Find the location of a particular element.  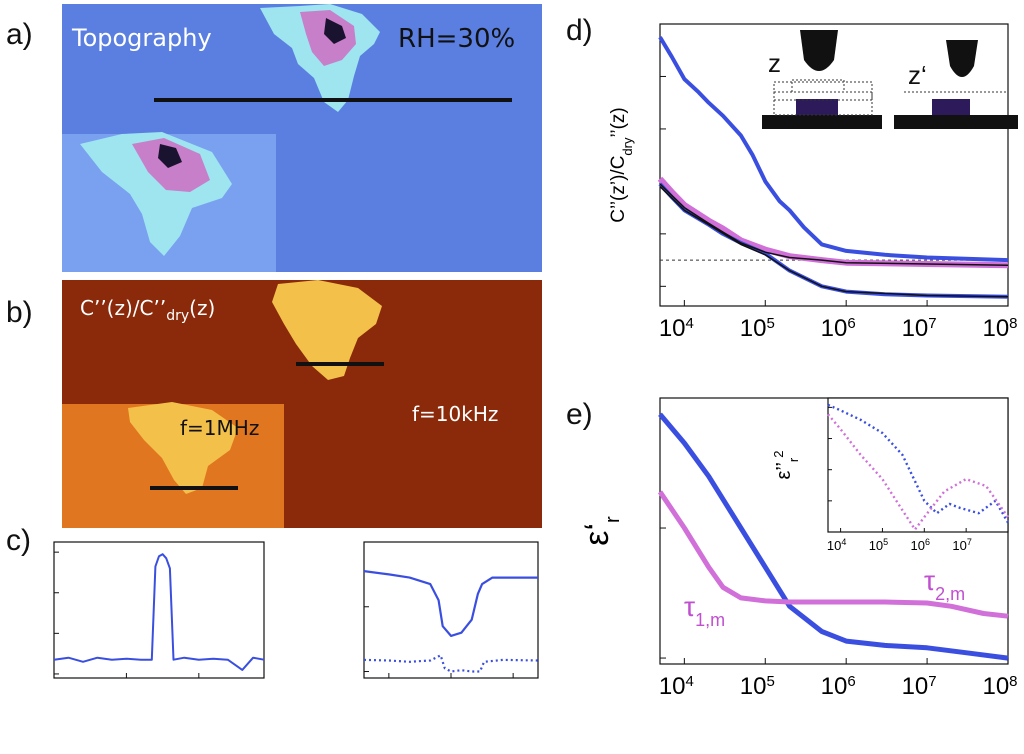

e-inset-ylabel: ε’’r2 is located at coordinates (786, 464).